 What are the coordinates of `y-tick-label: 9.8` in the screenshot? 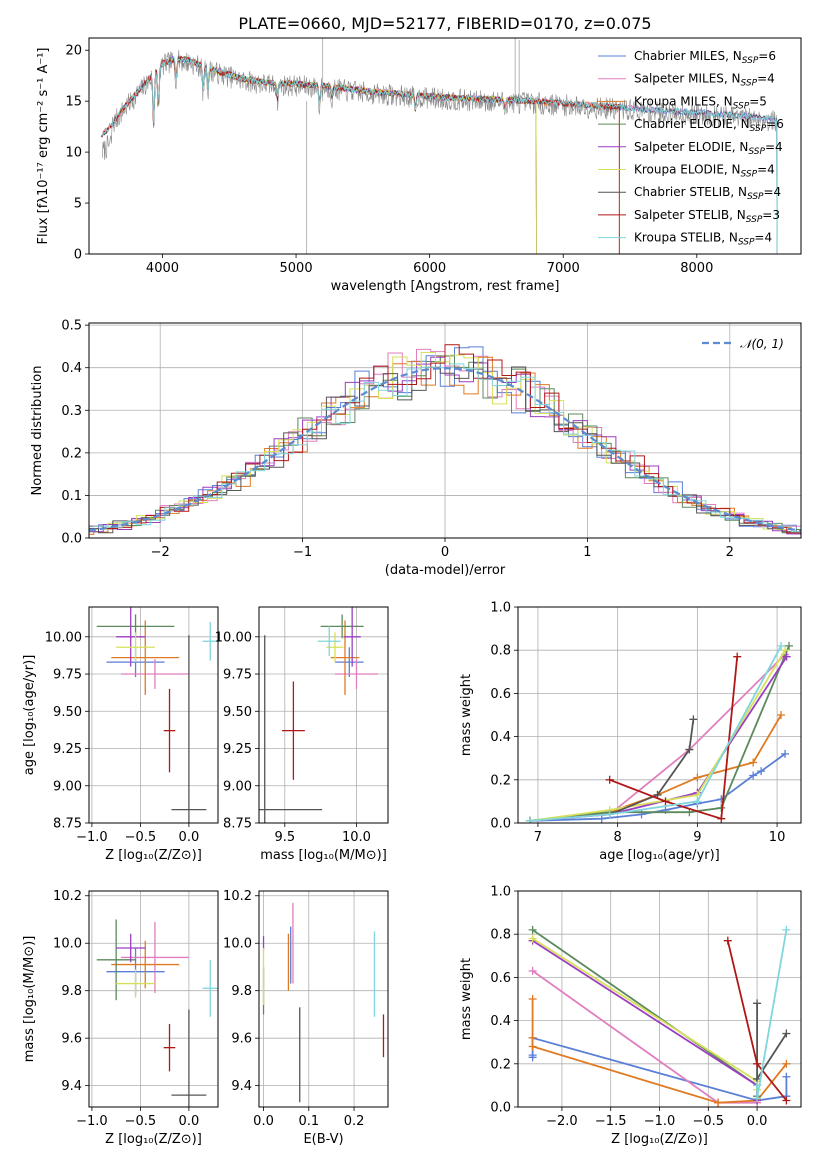 It's located at (241, 991).